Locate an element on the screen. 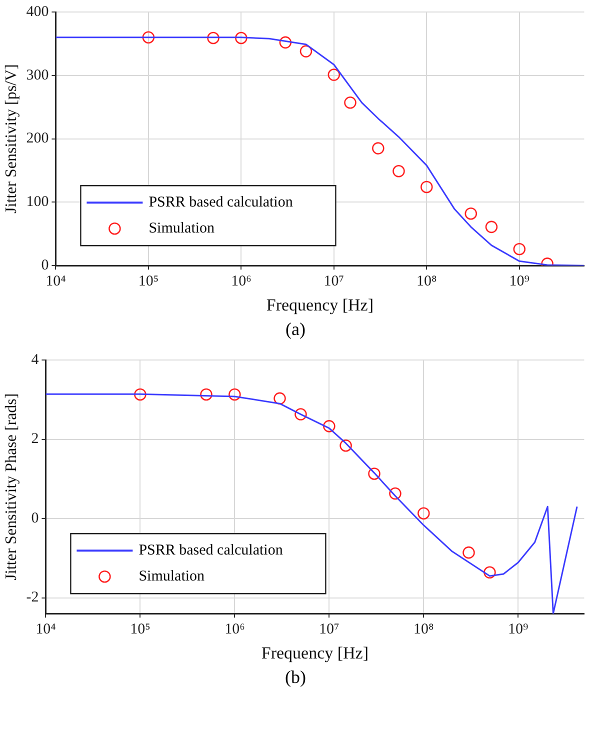  y-tick-label: 200 is located at coordinates (37, 138).